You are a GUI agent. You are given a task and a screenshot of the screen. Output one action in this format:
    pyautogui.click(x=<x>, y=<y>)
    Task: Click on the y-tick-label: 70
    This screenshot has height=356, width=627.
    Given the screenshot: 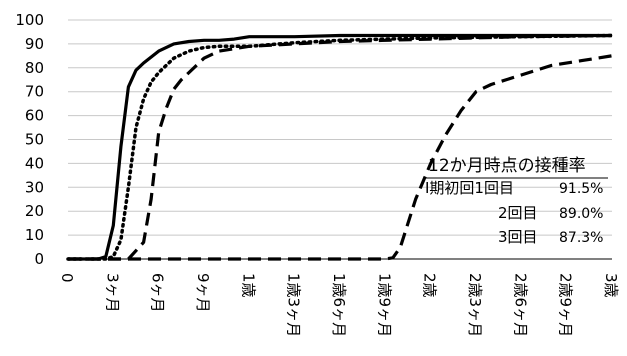 What is the action you would take?
    pyautogui.click(x=34, y=92)
    